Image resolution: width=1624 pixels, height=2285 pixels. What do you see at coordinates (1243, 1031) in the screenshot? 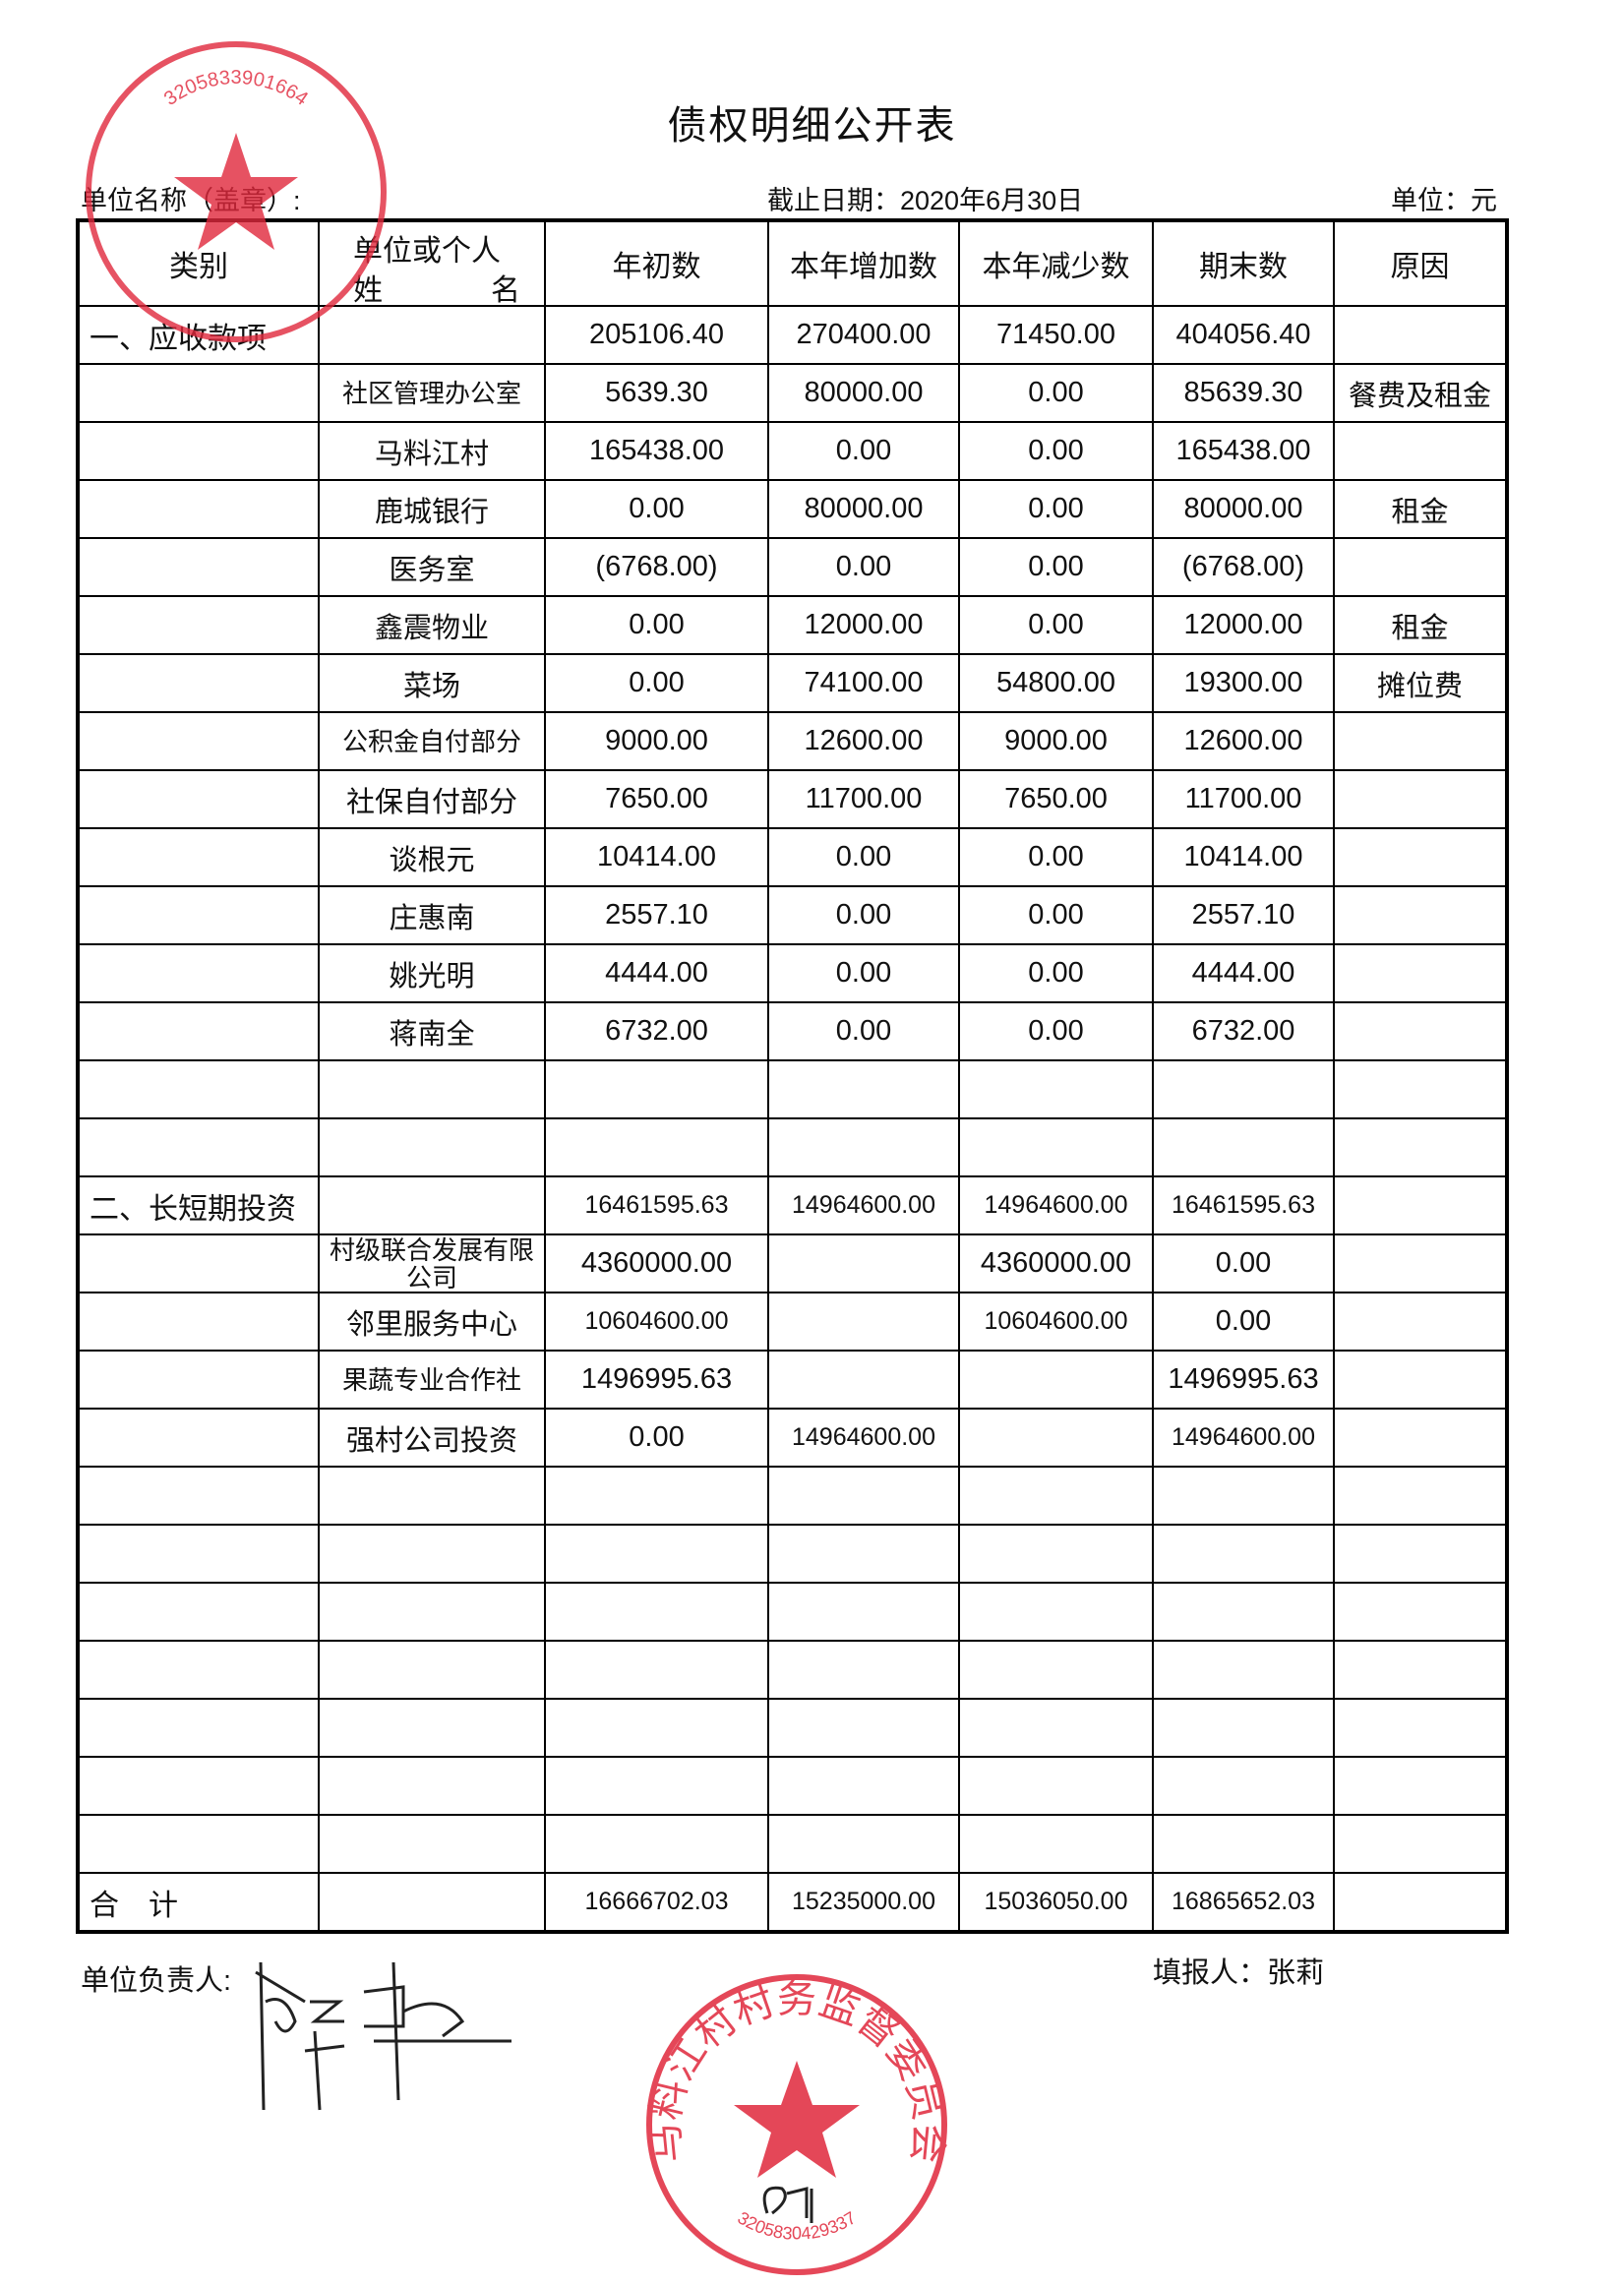
I see `cell-closing: 6732.00` at bounding box center [1243, 1031].